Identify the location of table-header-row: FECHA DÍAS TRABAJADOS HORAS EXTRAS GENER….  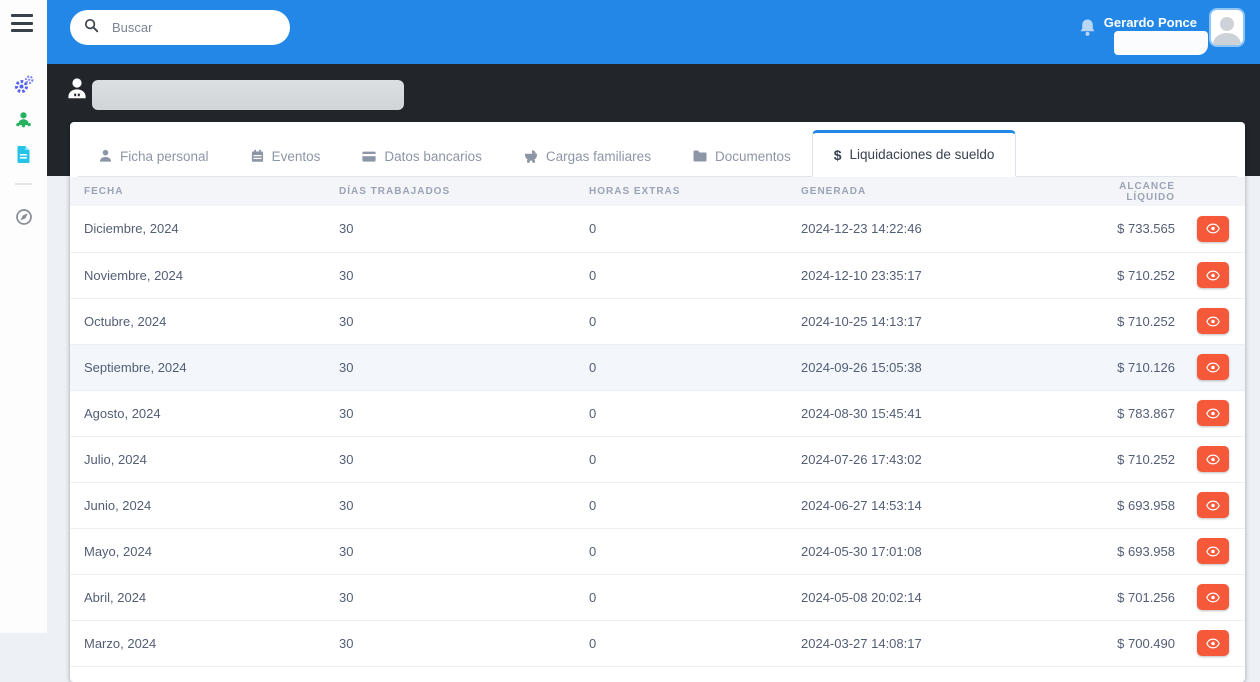
(657, 191).